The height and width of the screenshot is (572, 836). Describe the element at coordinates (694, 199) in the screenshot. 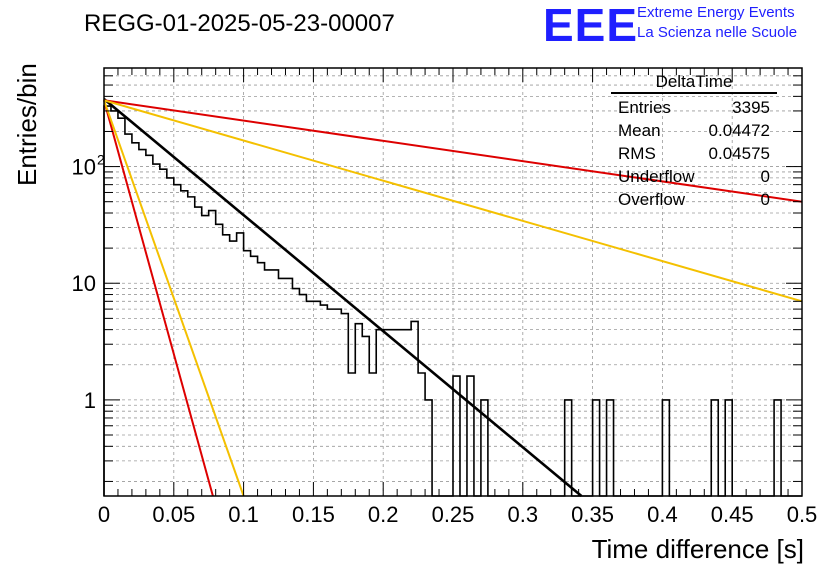

I see `stats-row-overflow: Overflow 0` at that location.